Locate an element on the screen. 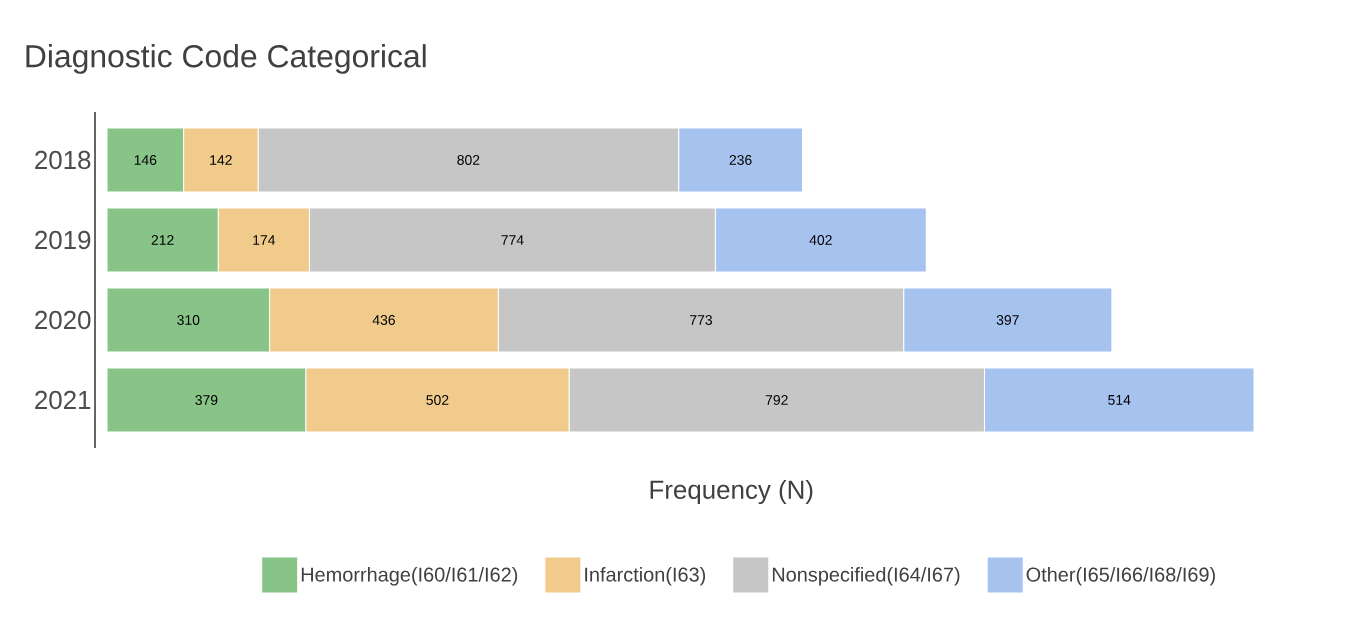 The width and height of the screenshot is (1360, 619). data-label: 773 is located at coordinates (701, 320).